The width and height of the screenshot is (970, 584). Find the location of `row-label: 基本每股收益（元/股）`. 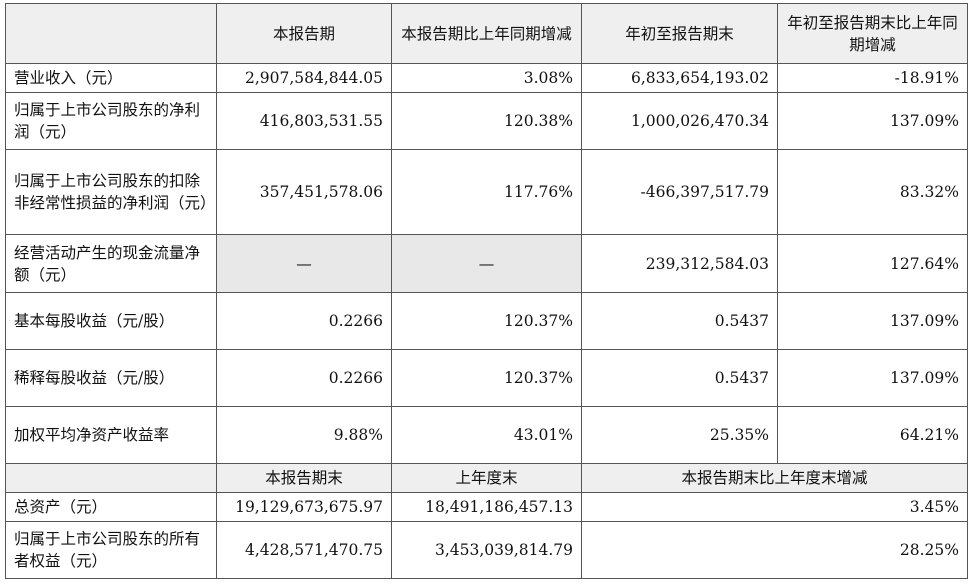

row-label: 基本每股收益（元/股） is located at coordinates (111, 321).